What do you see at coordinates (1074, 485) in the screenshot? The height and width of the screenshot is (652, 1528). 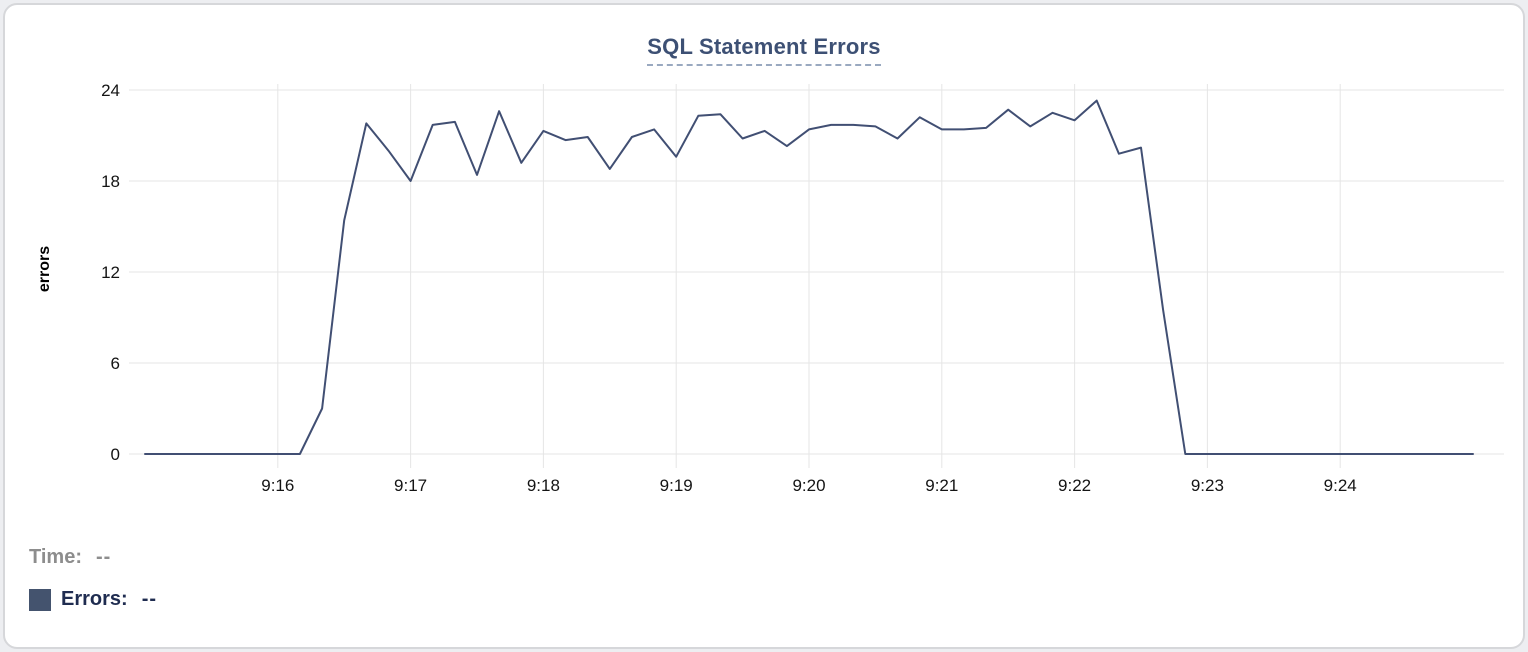 I see `x-tick-label: 9:22` at bounding box center [1074, 485].